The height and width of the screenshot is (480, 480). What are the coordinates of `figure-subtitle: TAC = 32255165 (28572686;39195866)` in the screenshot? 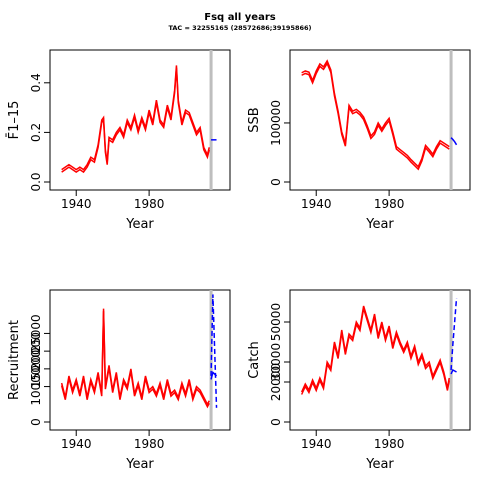 It's located at (239, 28).